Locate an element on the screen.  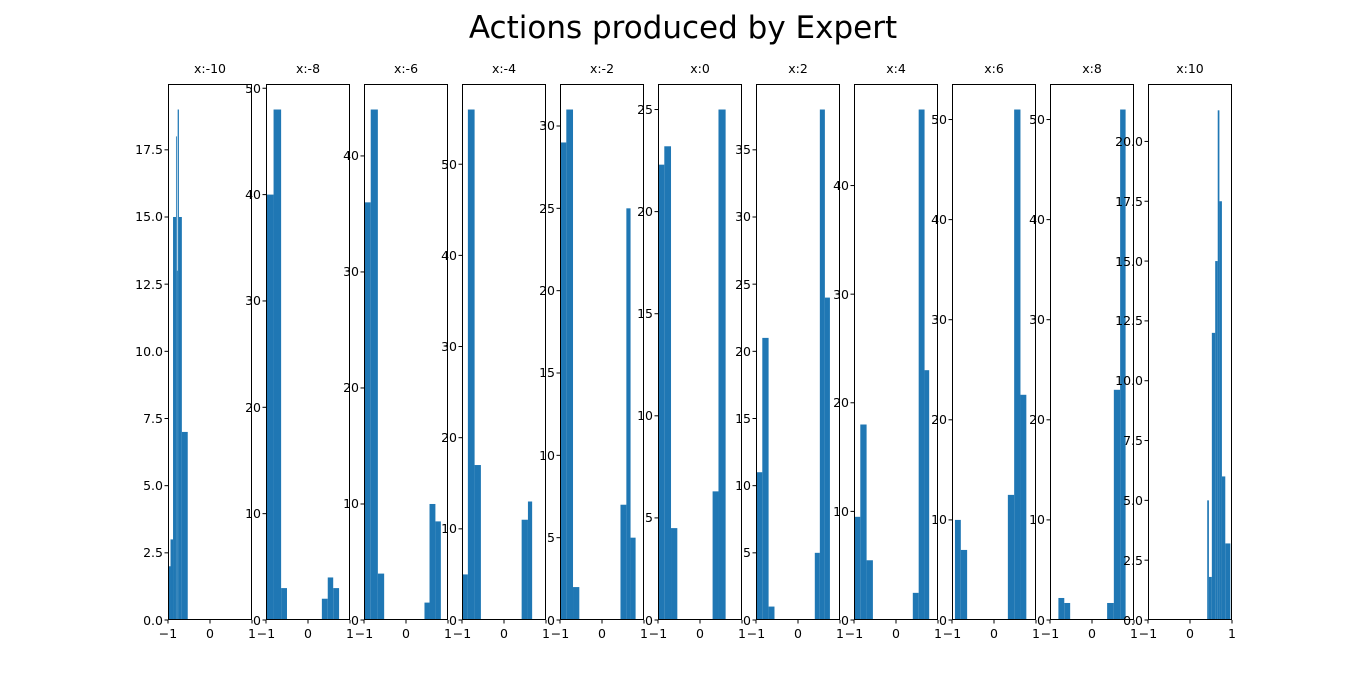
y-tick-label: 50 is located at coordinates (449, 164).